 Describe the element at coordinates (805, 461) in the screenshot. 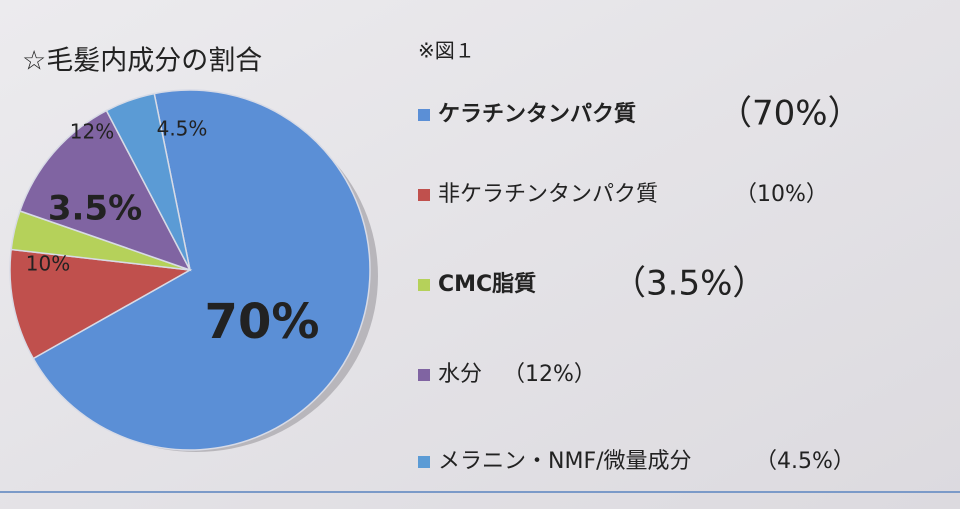

I see `legend-value: （4.5%）` at that location.